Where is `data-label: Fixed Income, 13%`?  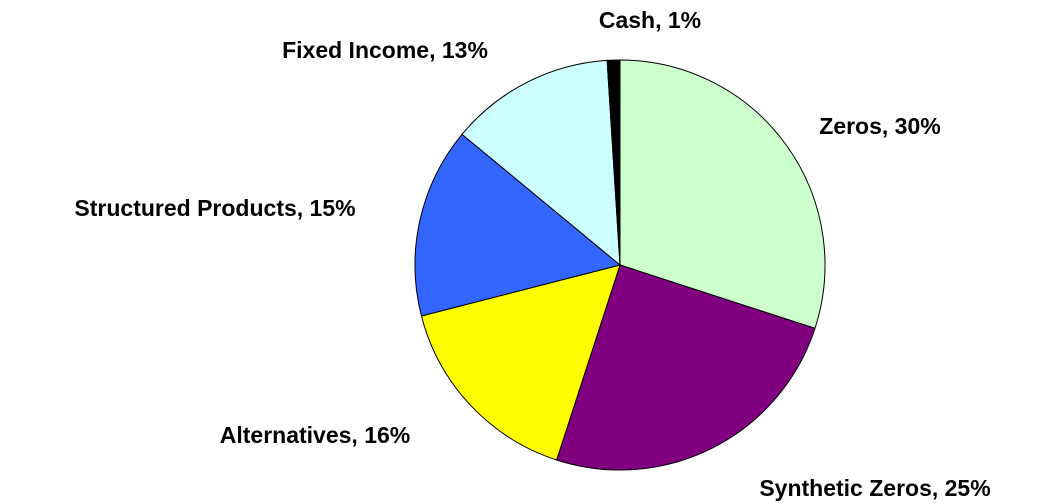 data-label: Fixed Income, 13% is located at coordinates (385, 50).